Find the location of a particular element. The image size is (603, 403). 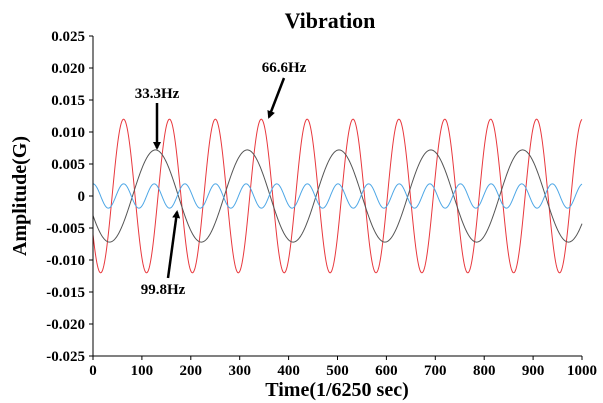

x-tick-label: 0 is located at coordinates (93, 371).